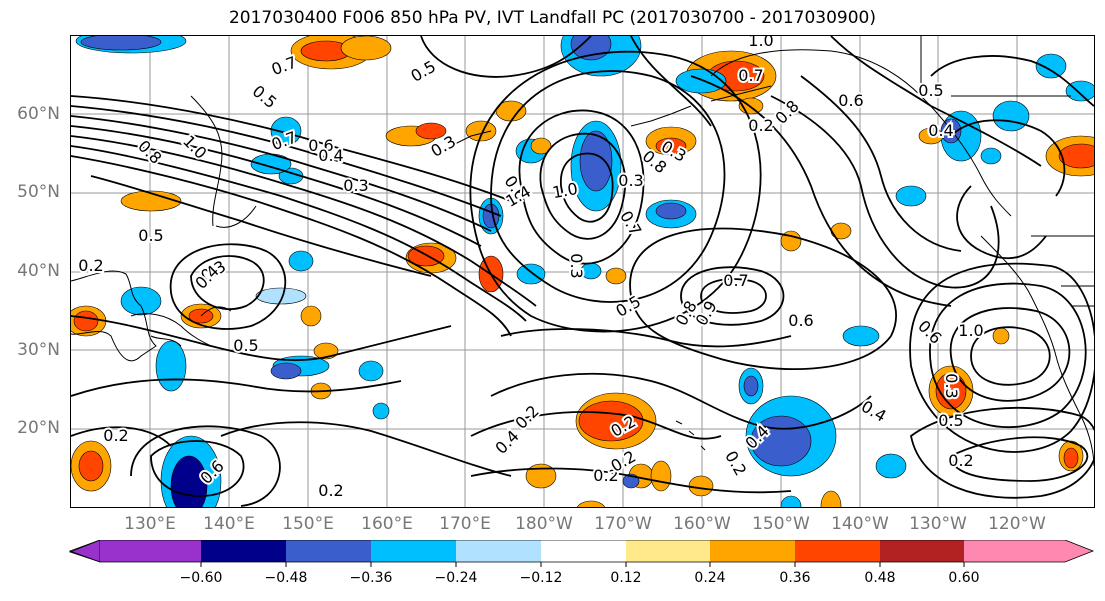 The width and height of the screenshot is (1105, 601). What do you see at coordinates (84, 551) in the screenshot?
I see `colorbar-extend-min` at bounding box center [84, 551].